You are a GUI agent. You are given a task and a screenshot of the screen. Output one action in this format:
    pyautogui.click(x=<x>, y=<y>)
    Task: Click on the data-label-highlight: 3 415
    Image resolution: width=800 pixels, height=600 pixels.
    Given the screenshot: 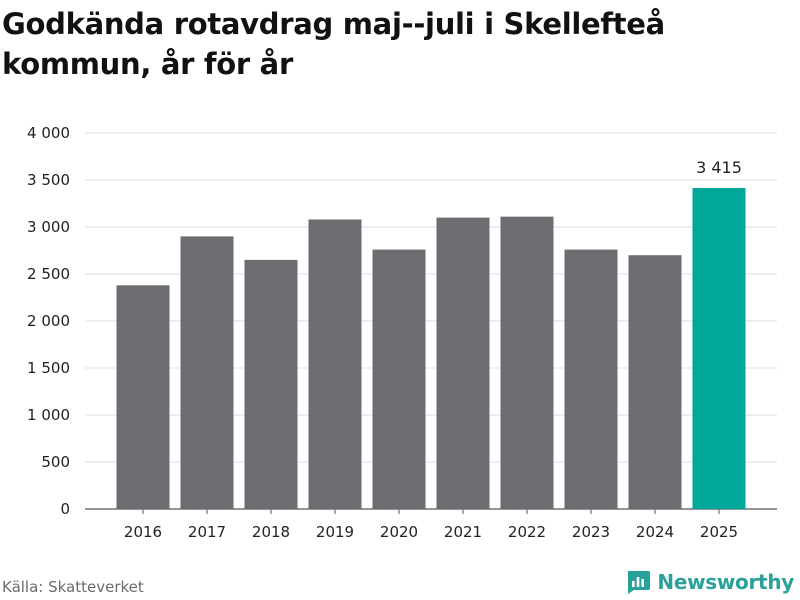 What is the action you would take?
    pyautogui.click(x=719, y=167)
    